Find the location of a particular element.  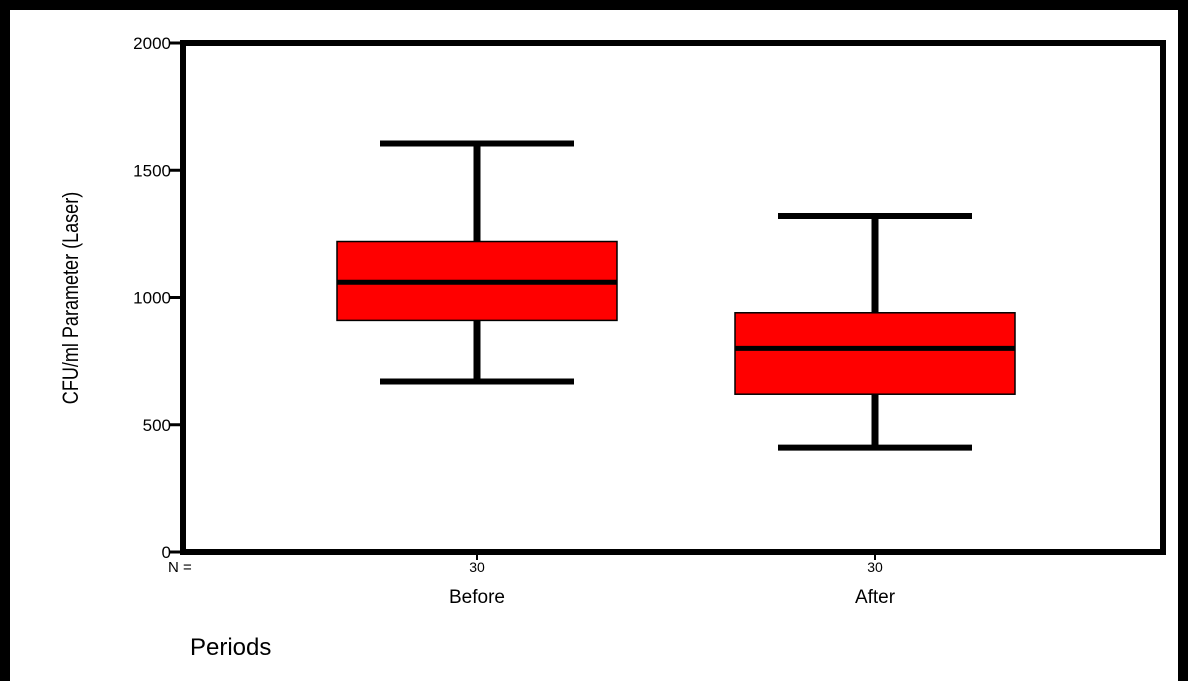

box-before is located at coordinates (477, 262).